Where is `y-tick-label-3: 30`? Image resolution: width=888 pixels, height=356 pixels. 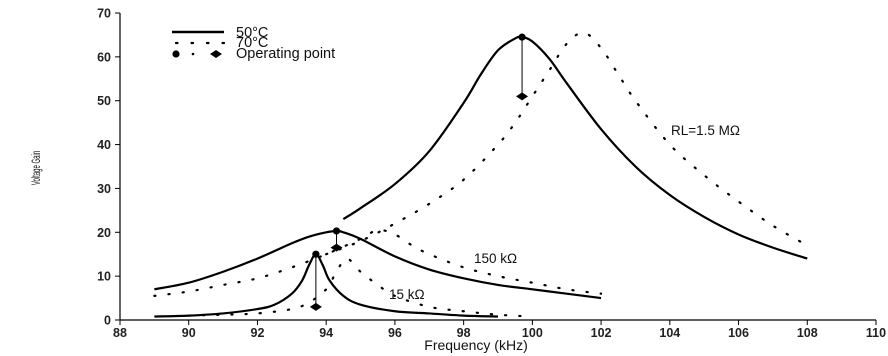
y-tick-label-3: 30 is located at coordinates (104, 189).